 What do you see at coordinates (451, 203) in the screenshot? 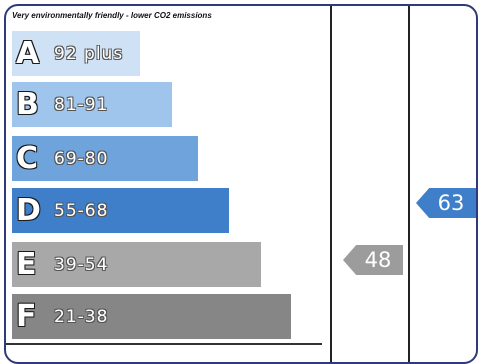
I see `potential-rating-value: 63` at bounding box center [451, 203].